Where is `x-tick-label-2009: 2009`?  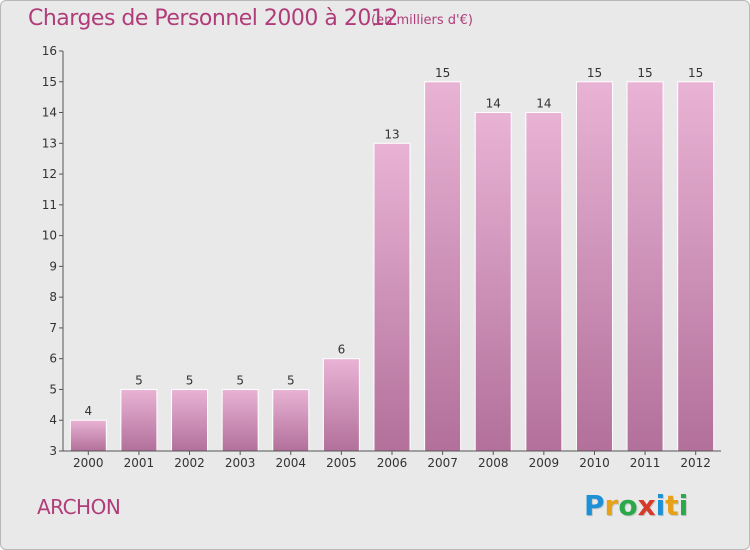 x-tick-label-2009: 2009 is located at coordinates (544, 463).